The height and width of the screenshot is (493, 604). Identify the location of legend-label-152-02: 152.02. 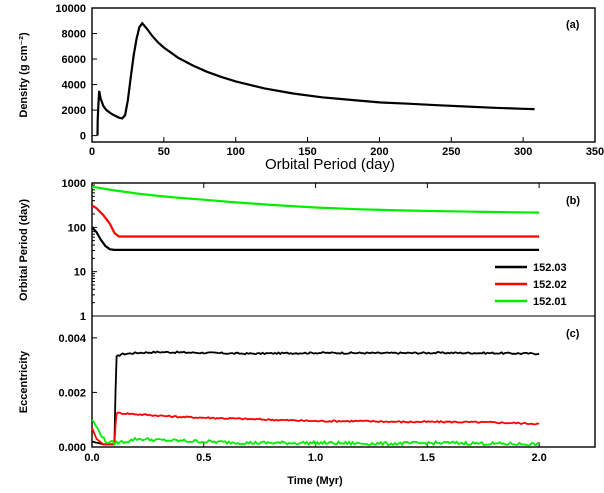
(550, 285).